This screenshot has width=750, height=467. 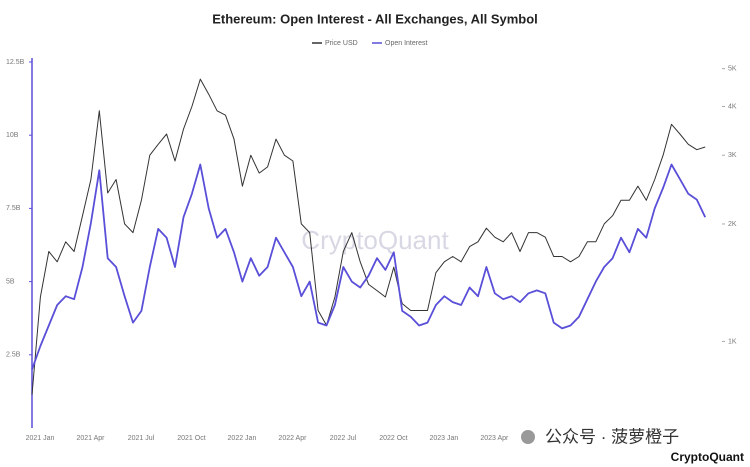 What do you see at coordinates (40, 438) in the screenshot?
I see `x-tick-label: 2021 Jan` at bounding box center [40, 438].